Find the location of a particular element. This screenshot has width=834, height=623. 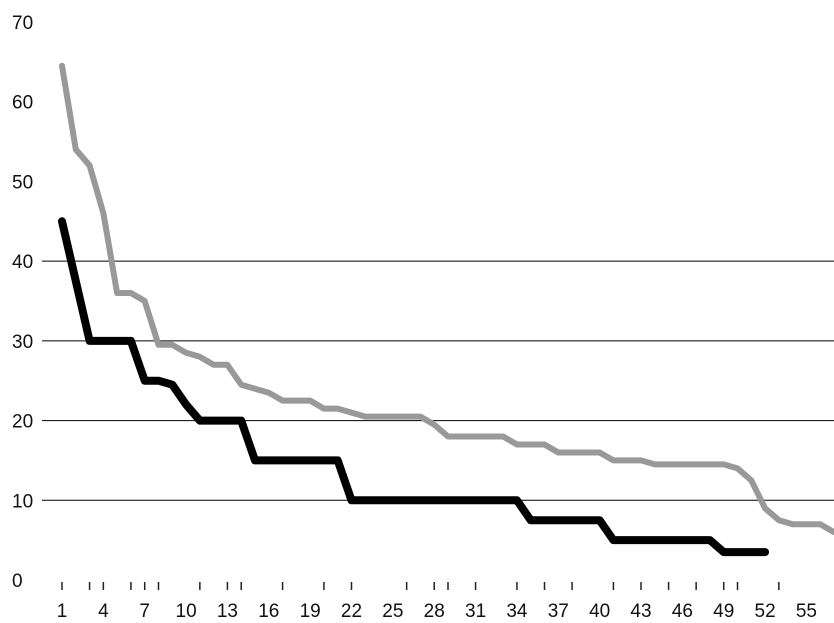

x-tick-label: 31 is located at coordinates (475, 611).